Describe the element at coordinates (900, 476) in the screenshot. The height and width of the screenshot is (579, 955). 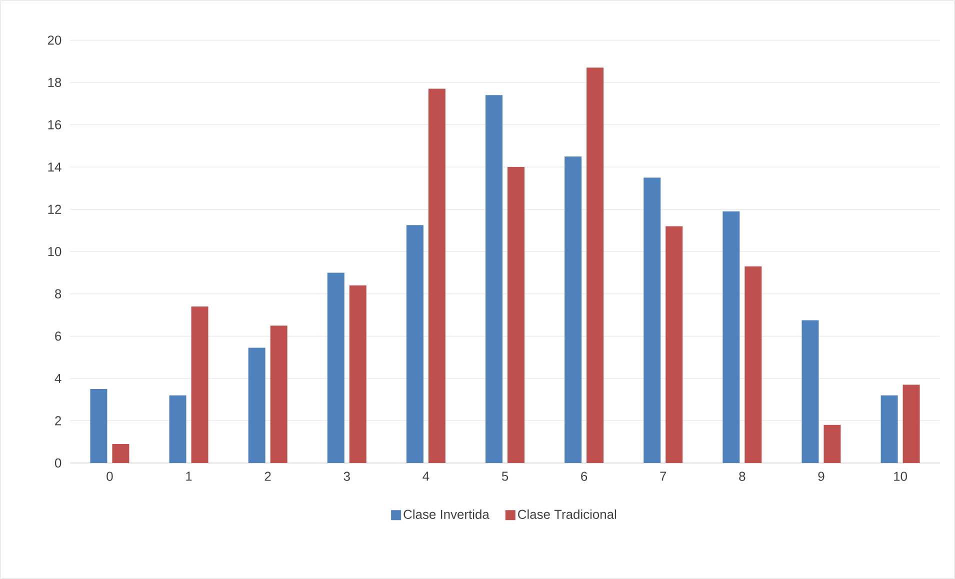
I see `x-tick-label: 10` at that location.